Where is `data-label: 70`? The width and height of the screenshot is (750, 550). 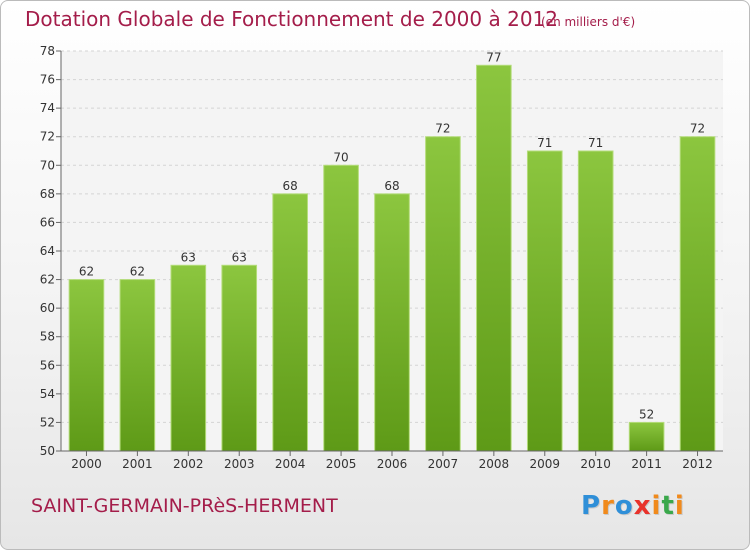
data-label: 70 is located at coordinates (340, 157).